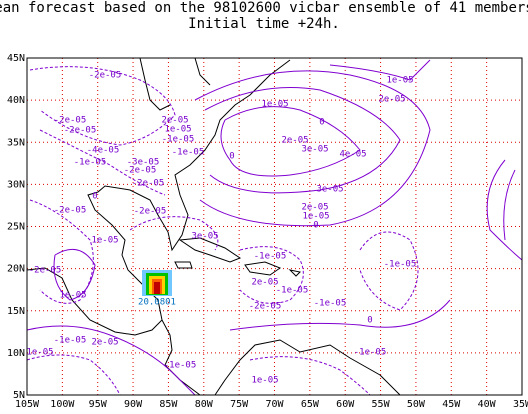 The image size is (528, 414). What do you see at coordinates (520, 404) in the screenshot?
I see `x-tick-label: 35W` at bounding box center [520, 404].